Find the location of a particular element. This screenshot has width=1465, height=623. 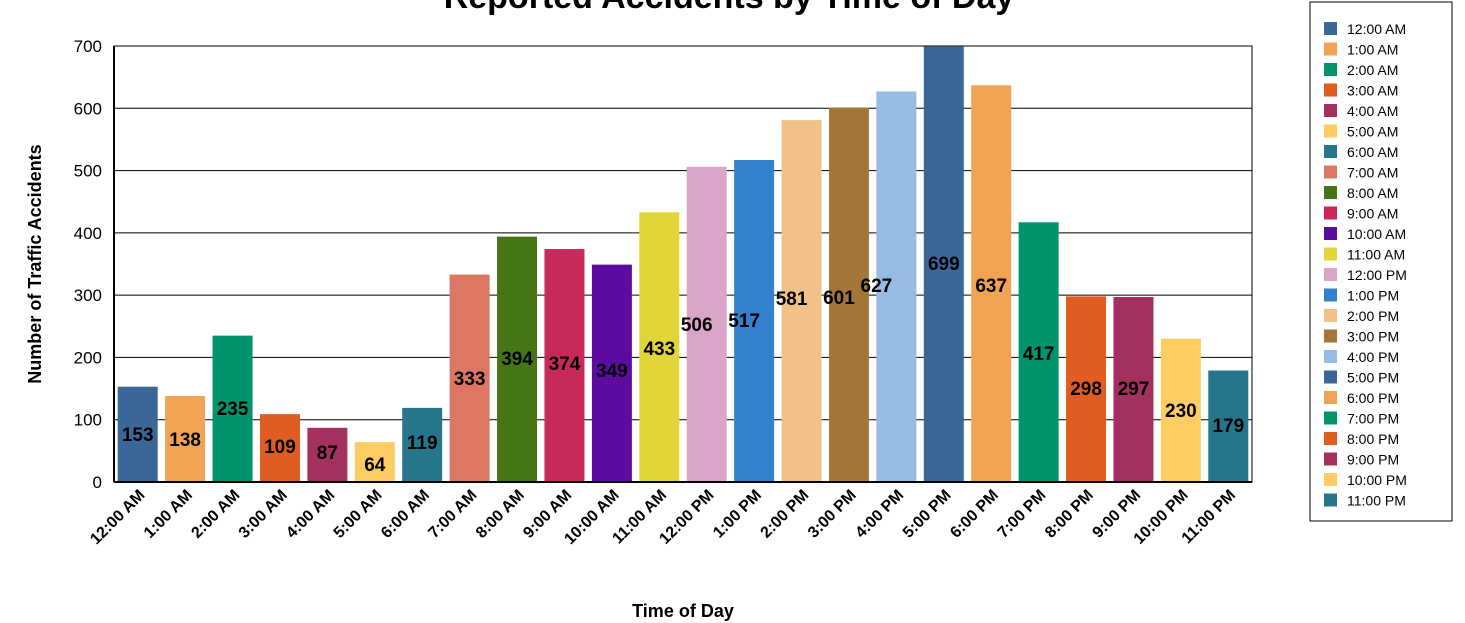

y-tick-label: 100 is located at coordinates (88, 420).